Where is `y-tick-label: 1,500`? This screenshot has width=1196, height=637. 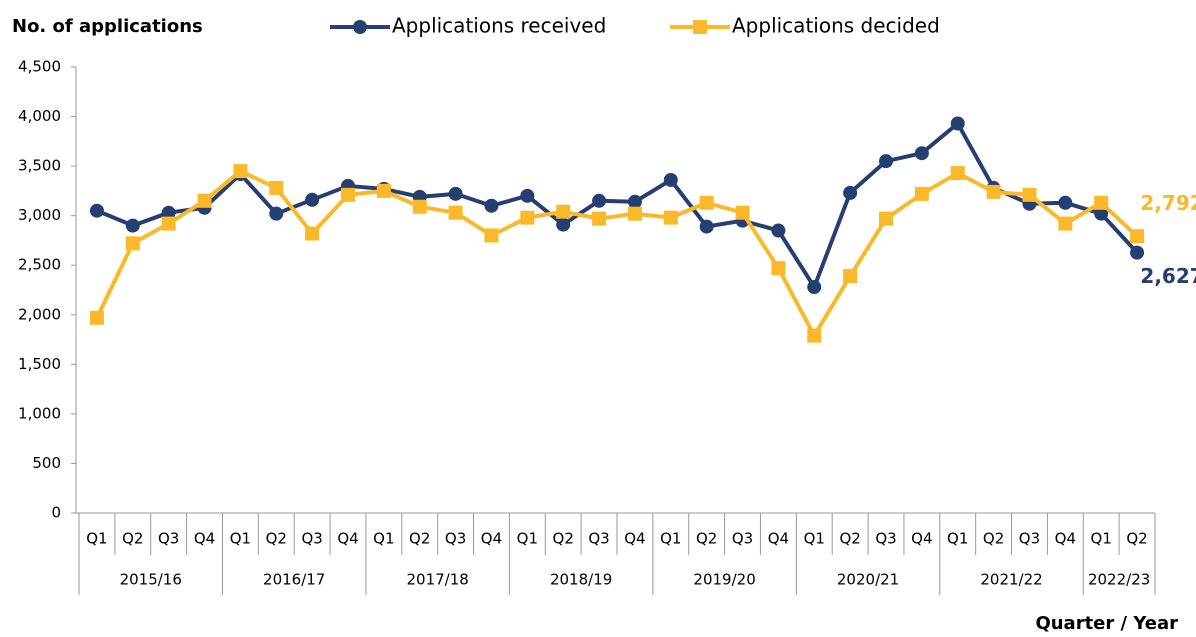
y-tick-label: 1,500 is located at coordinates (39, 364).